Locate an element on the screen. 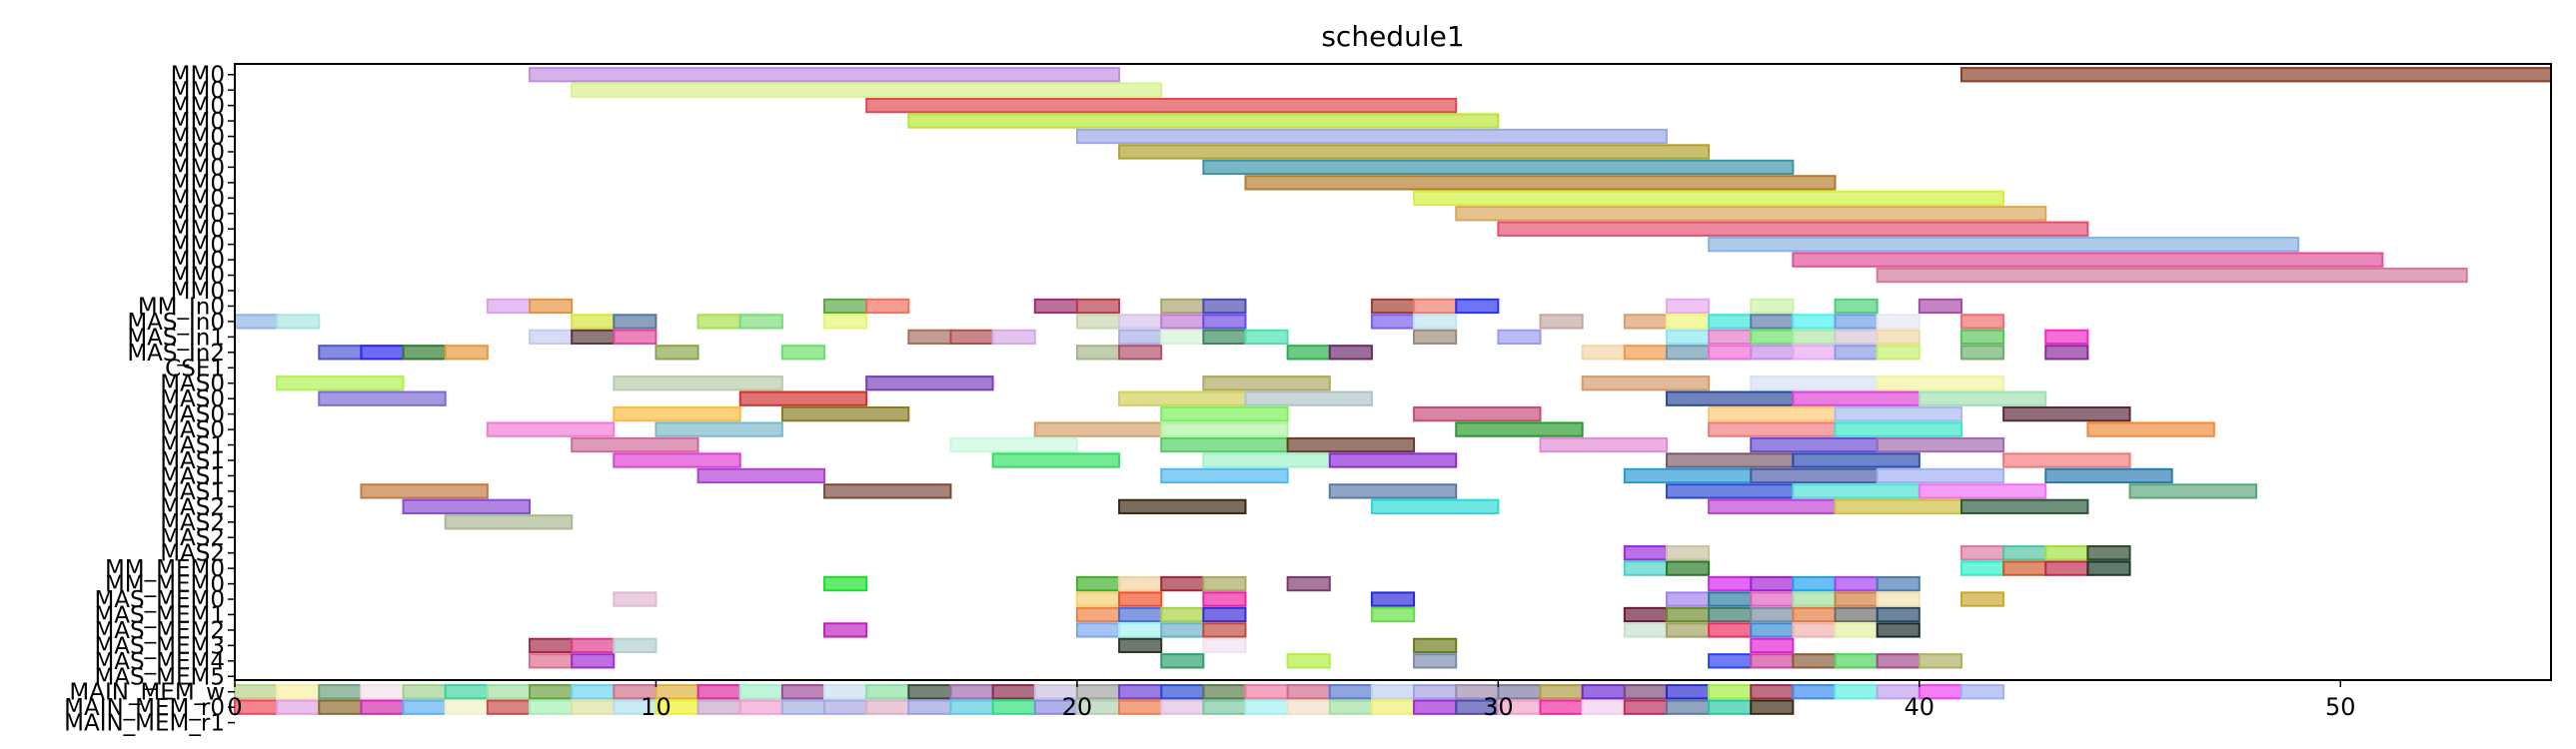 Image resolution: width=2576 pixels, height=749 pixels. y-tick-label: MAS1 is located at coordinates (192, 461).